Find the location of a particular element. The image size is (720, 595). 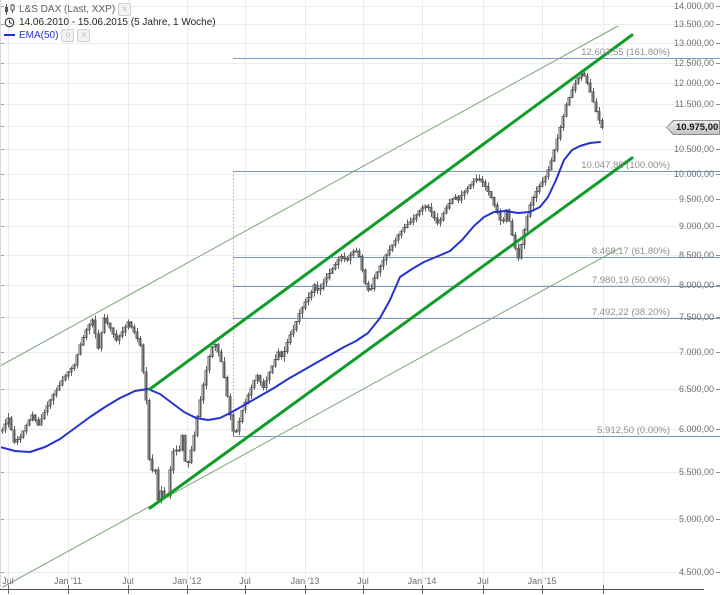

y-axis-label: 6.500,00 is located at coordinates (696, 389).